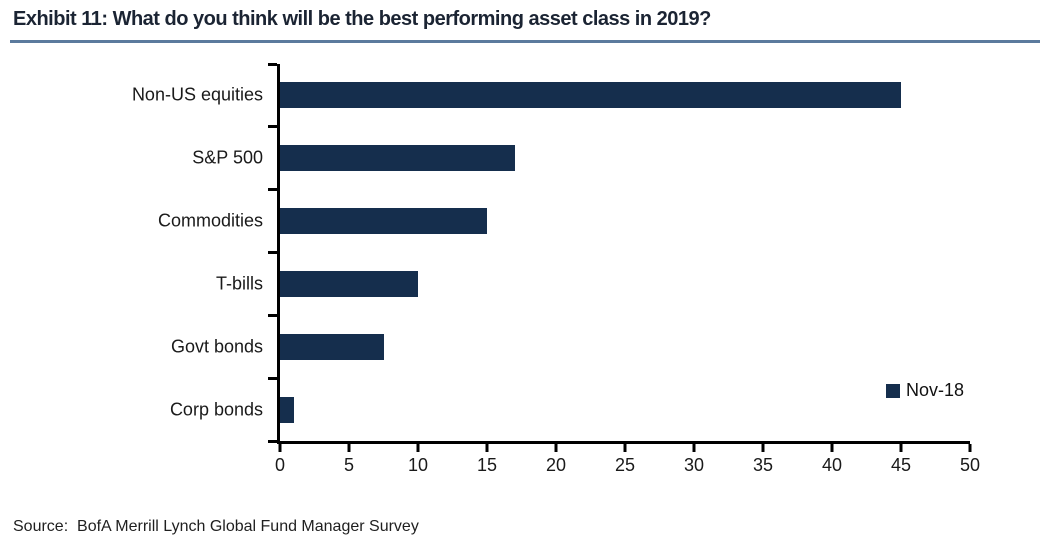 This screenshot has height=553, width=1047. What do you see at coordinates (227, 157) in the screenshot?
I see `category-label-s-p-500: S&P 500` at bounding box center [227, 157].